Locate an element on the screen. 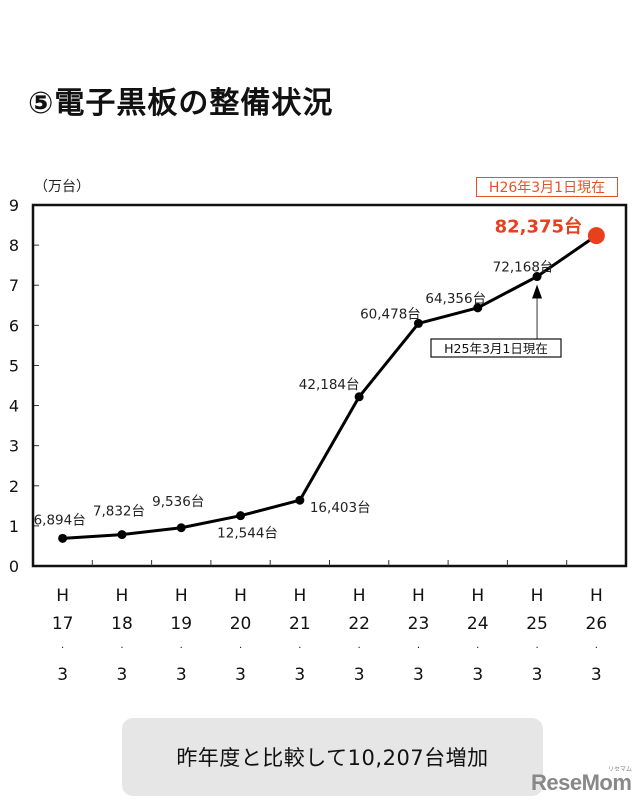 This screenshot has width=640, height=806. annotation-text: H25年3月1日現在 is located at coordinates (496, 348).